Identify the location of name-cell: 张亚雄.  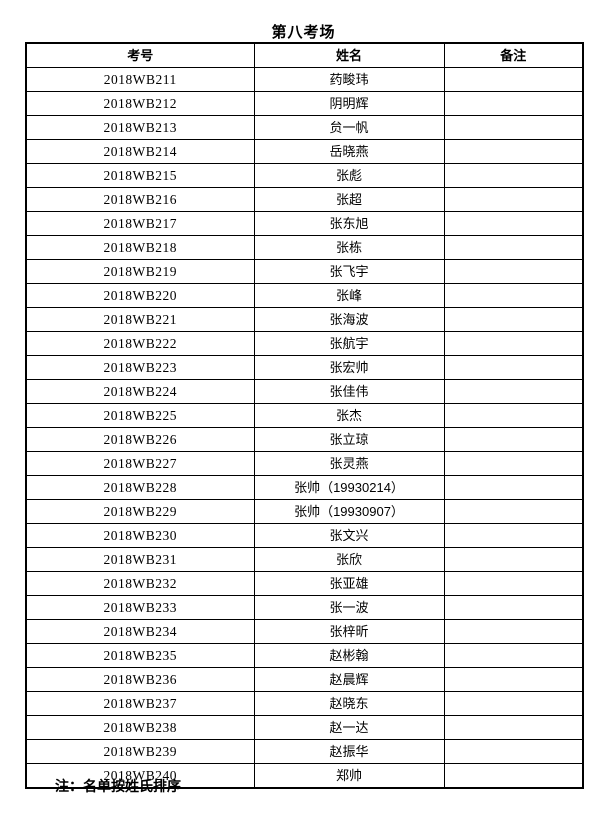
(349, 583).